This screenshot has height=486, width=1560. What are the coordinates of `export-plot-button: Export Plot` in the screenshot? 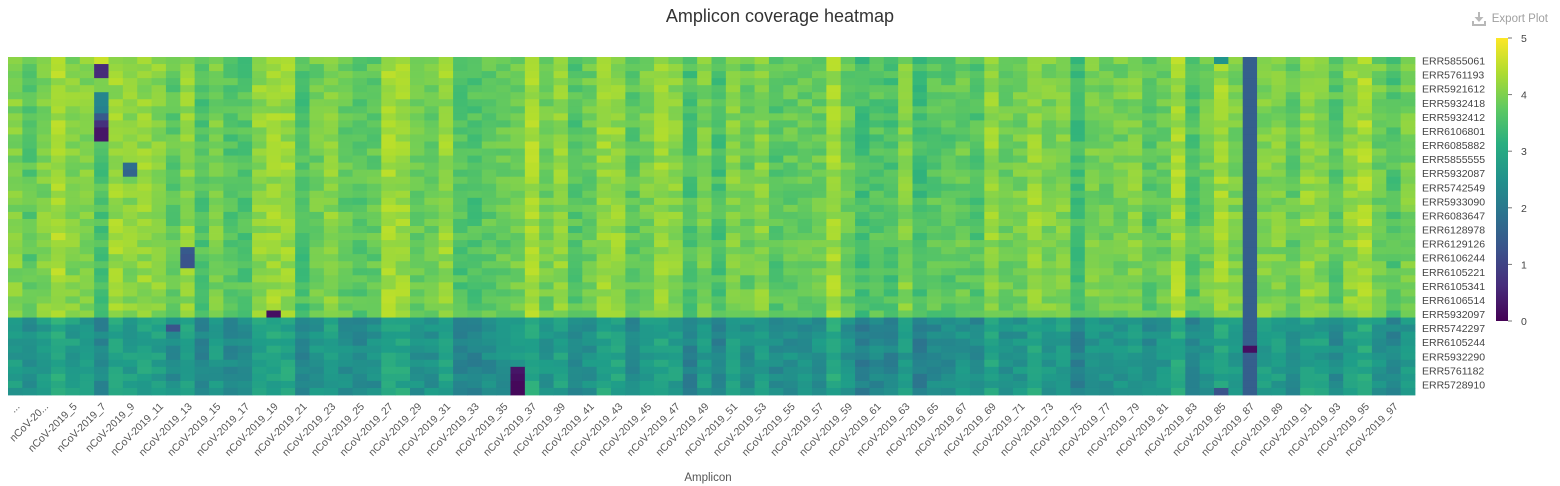 It's located at (1509, 19).